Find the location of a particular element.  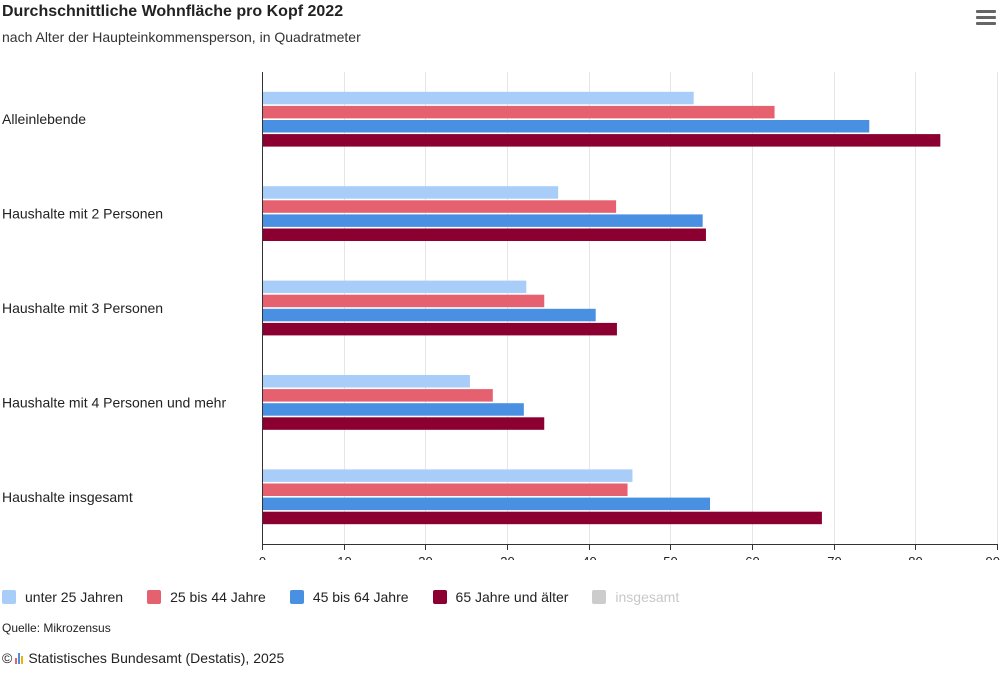

destatis-logo-icon is located at coordinates (19, 658).